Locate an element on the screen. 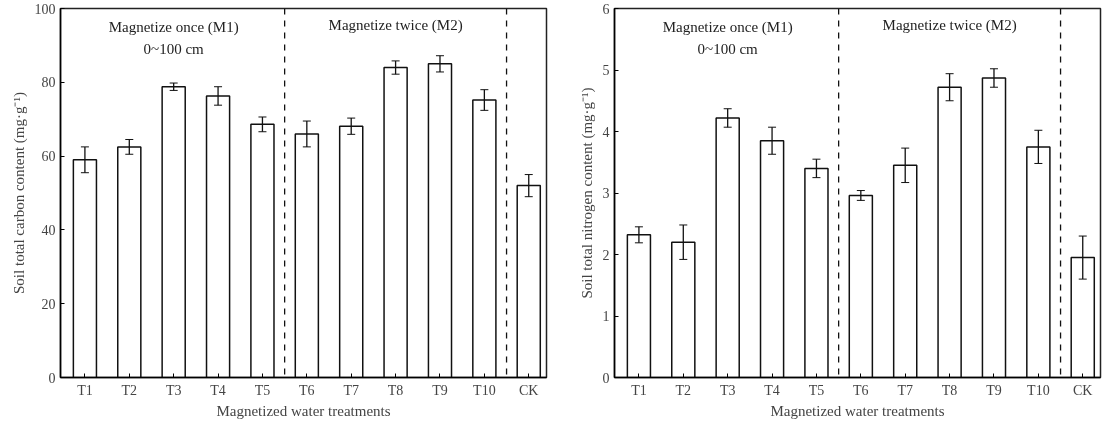  y-tick-label: 20 is located at coordinates (48, 304).